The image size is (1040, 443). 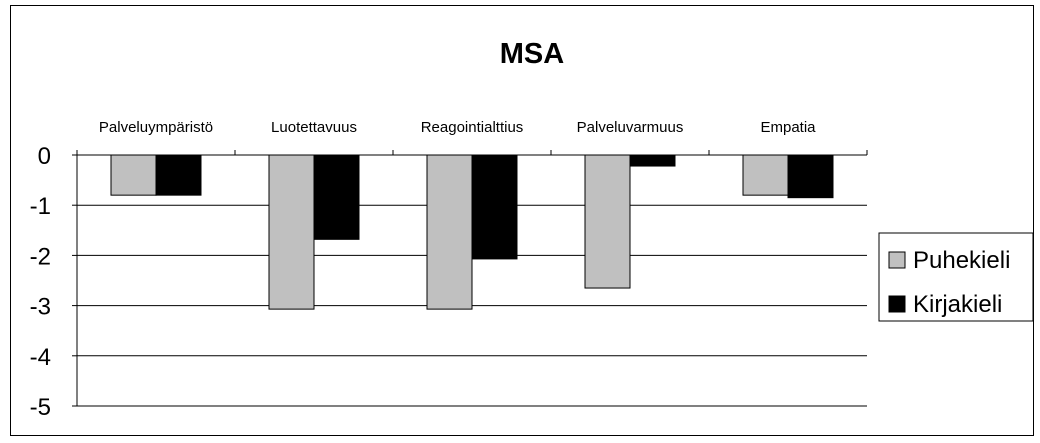 What do you see at coordinates (40, 307) in the screenshot?
I see `y-tick-label: -3` at bounding box center [40, 307].